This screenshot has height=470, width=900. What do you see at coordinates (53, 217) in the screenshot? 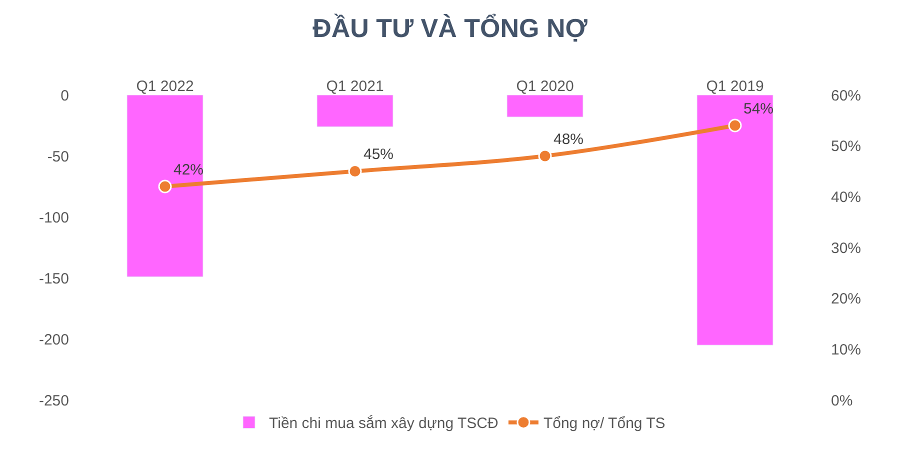
I see `y-tick-label: -100` at bounding box center [53, 217].